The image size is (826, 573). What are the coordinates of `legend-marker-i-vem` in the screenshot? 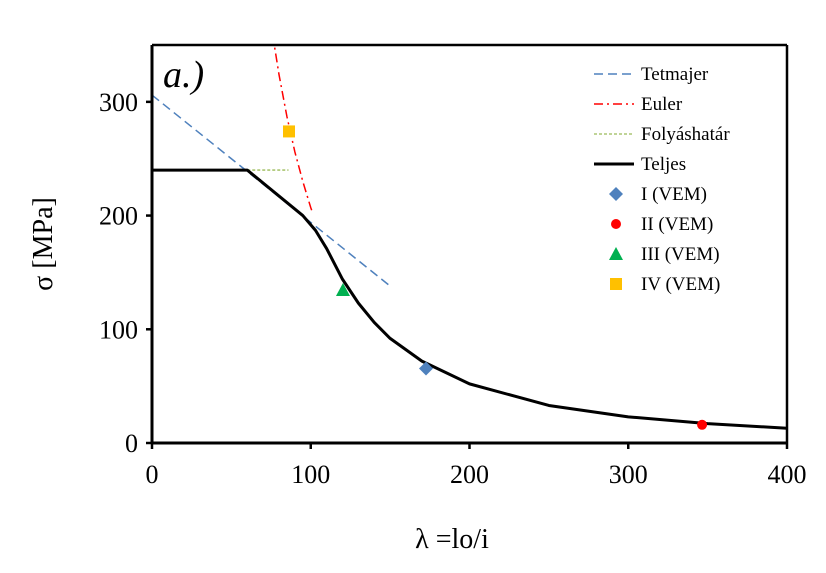 It's located at (616, 194).